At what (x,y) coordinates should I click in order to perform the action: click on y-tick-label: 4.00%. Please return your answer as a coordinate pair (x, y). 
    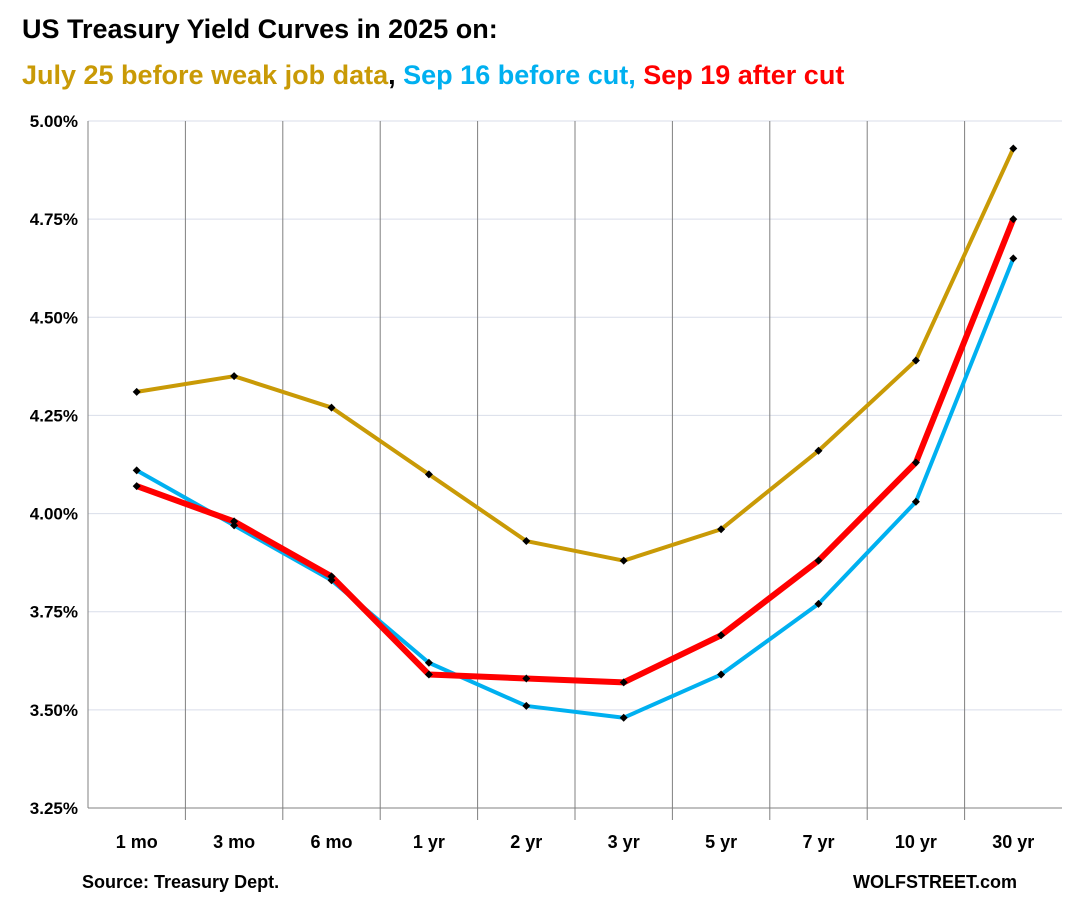
    Looking at the image, I should click on (54, 514).